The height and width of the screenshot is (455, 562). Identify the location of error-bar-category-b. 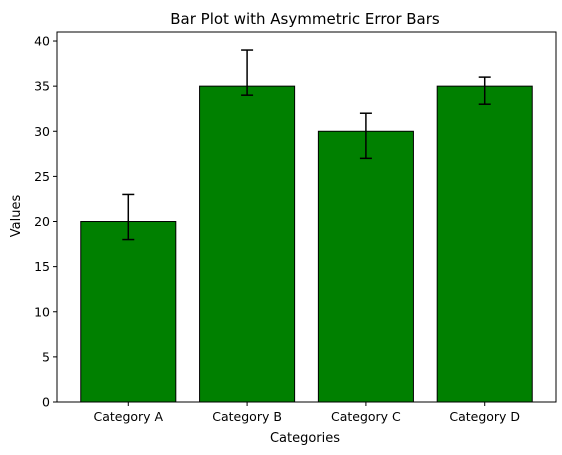
(247, 72).